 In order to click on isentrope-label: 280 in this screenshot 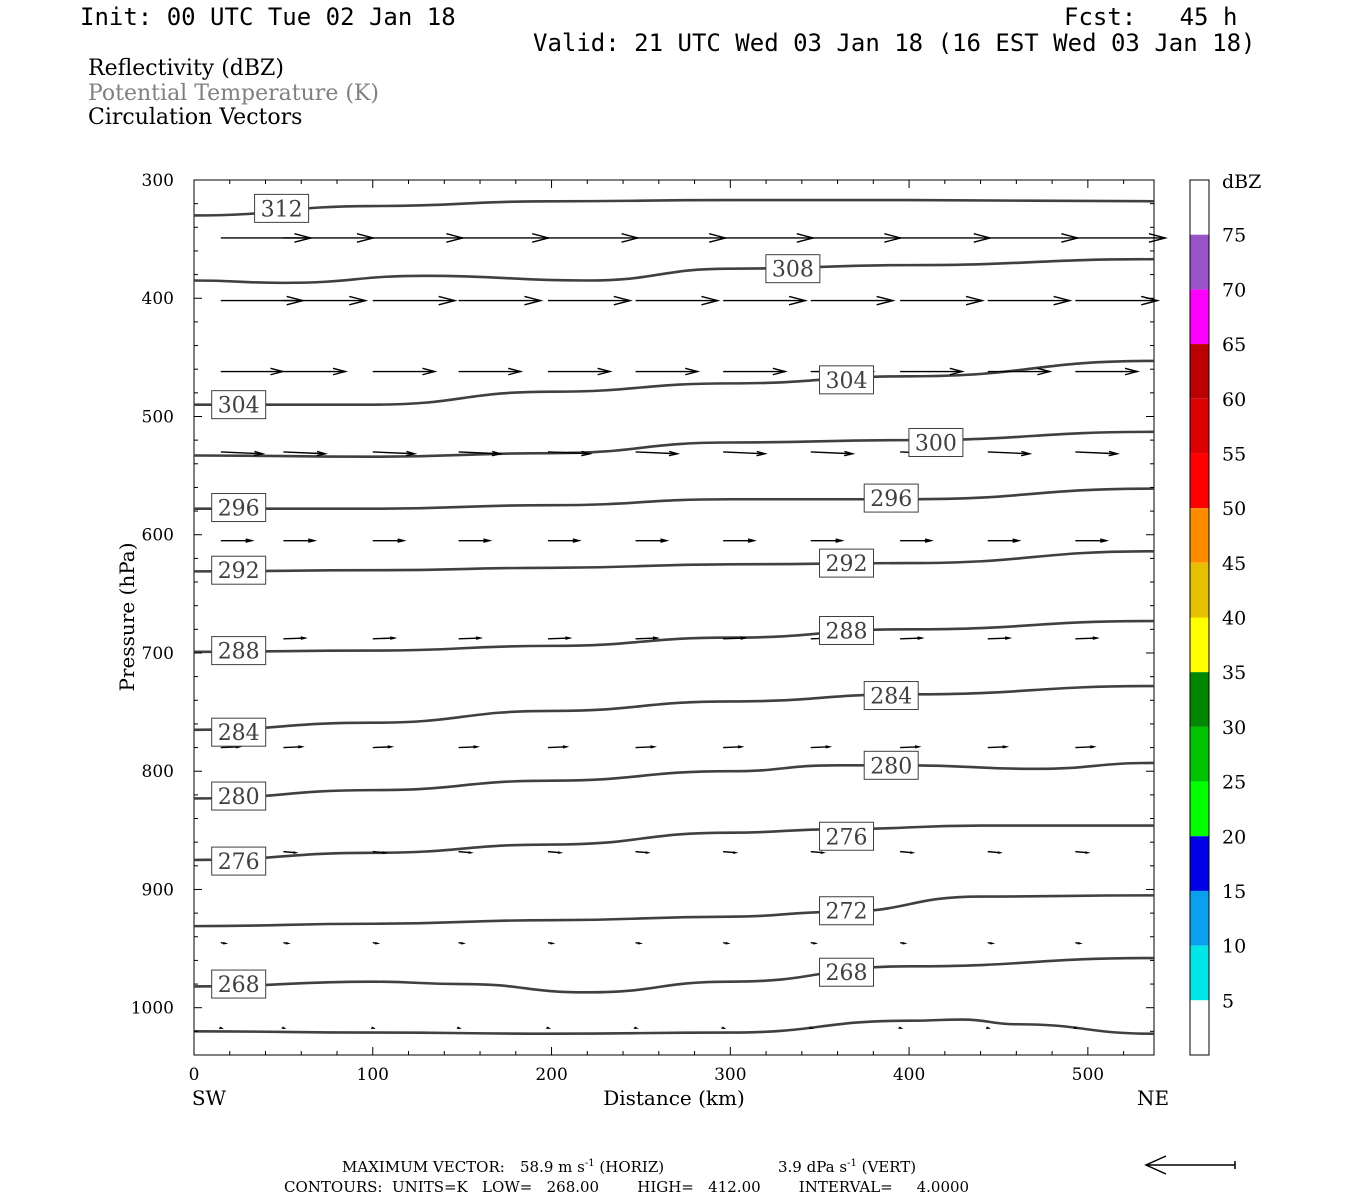, I will do `click(891, 765)`.